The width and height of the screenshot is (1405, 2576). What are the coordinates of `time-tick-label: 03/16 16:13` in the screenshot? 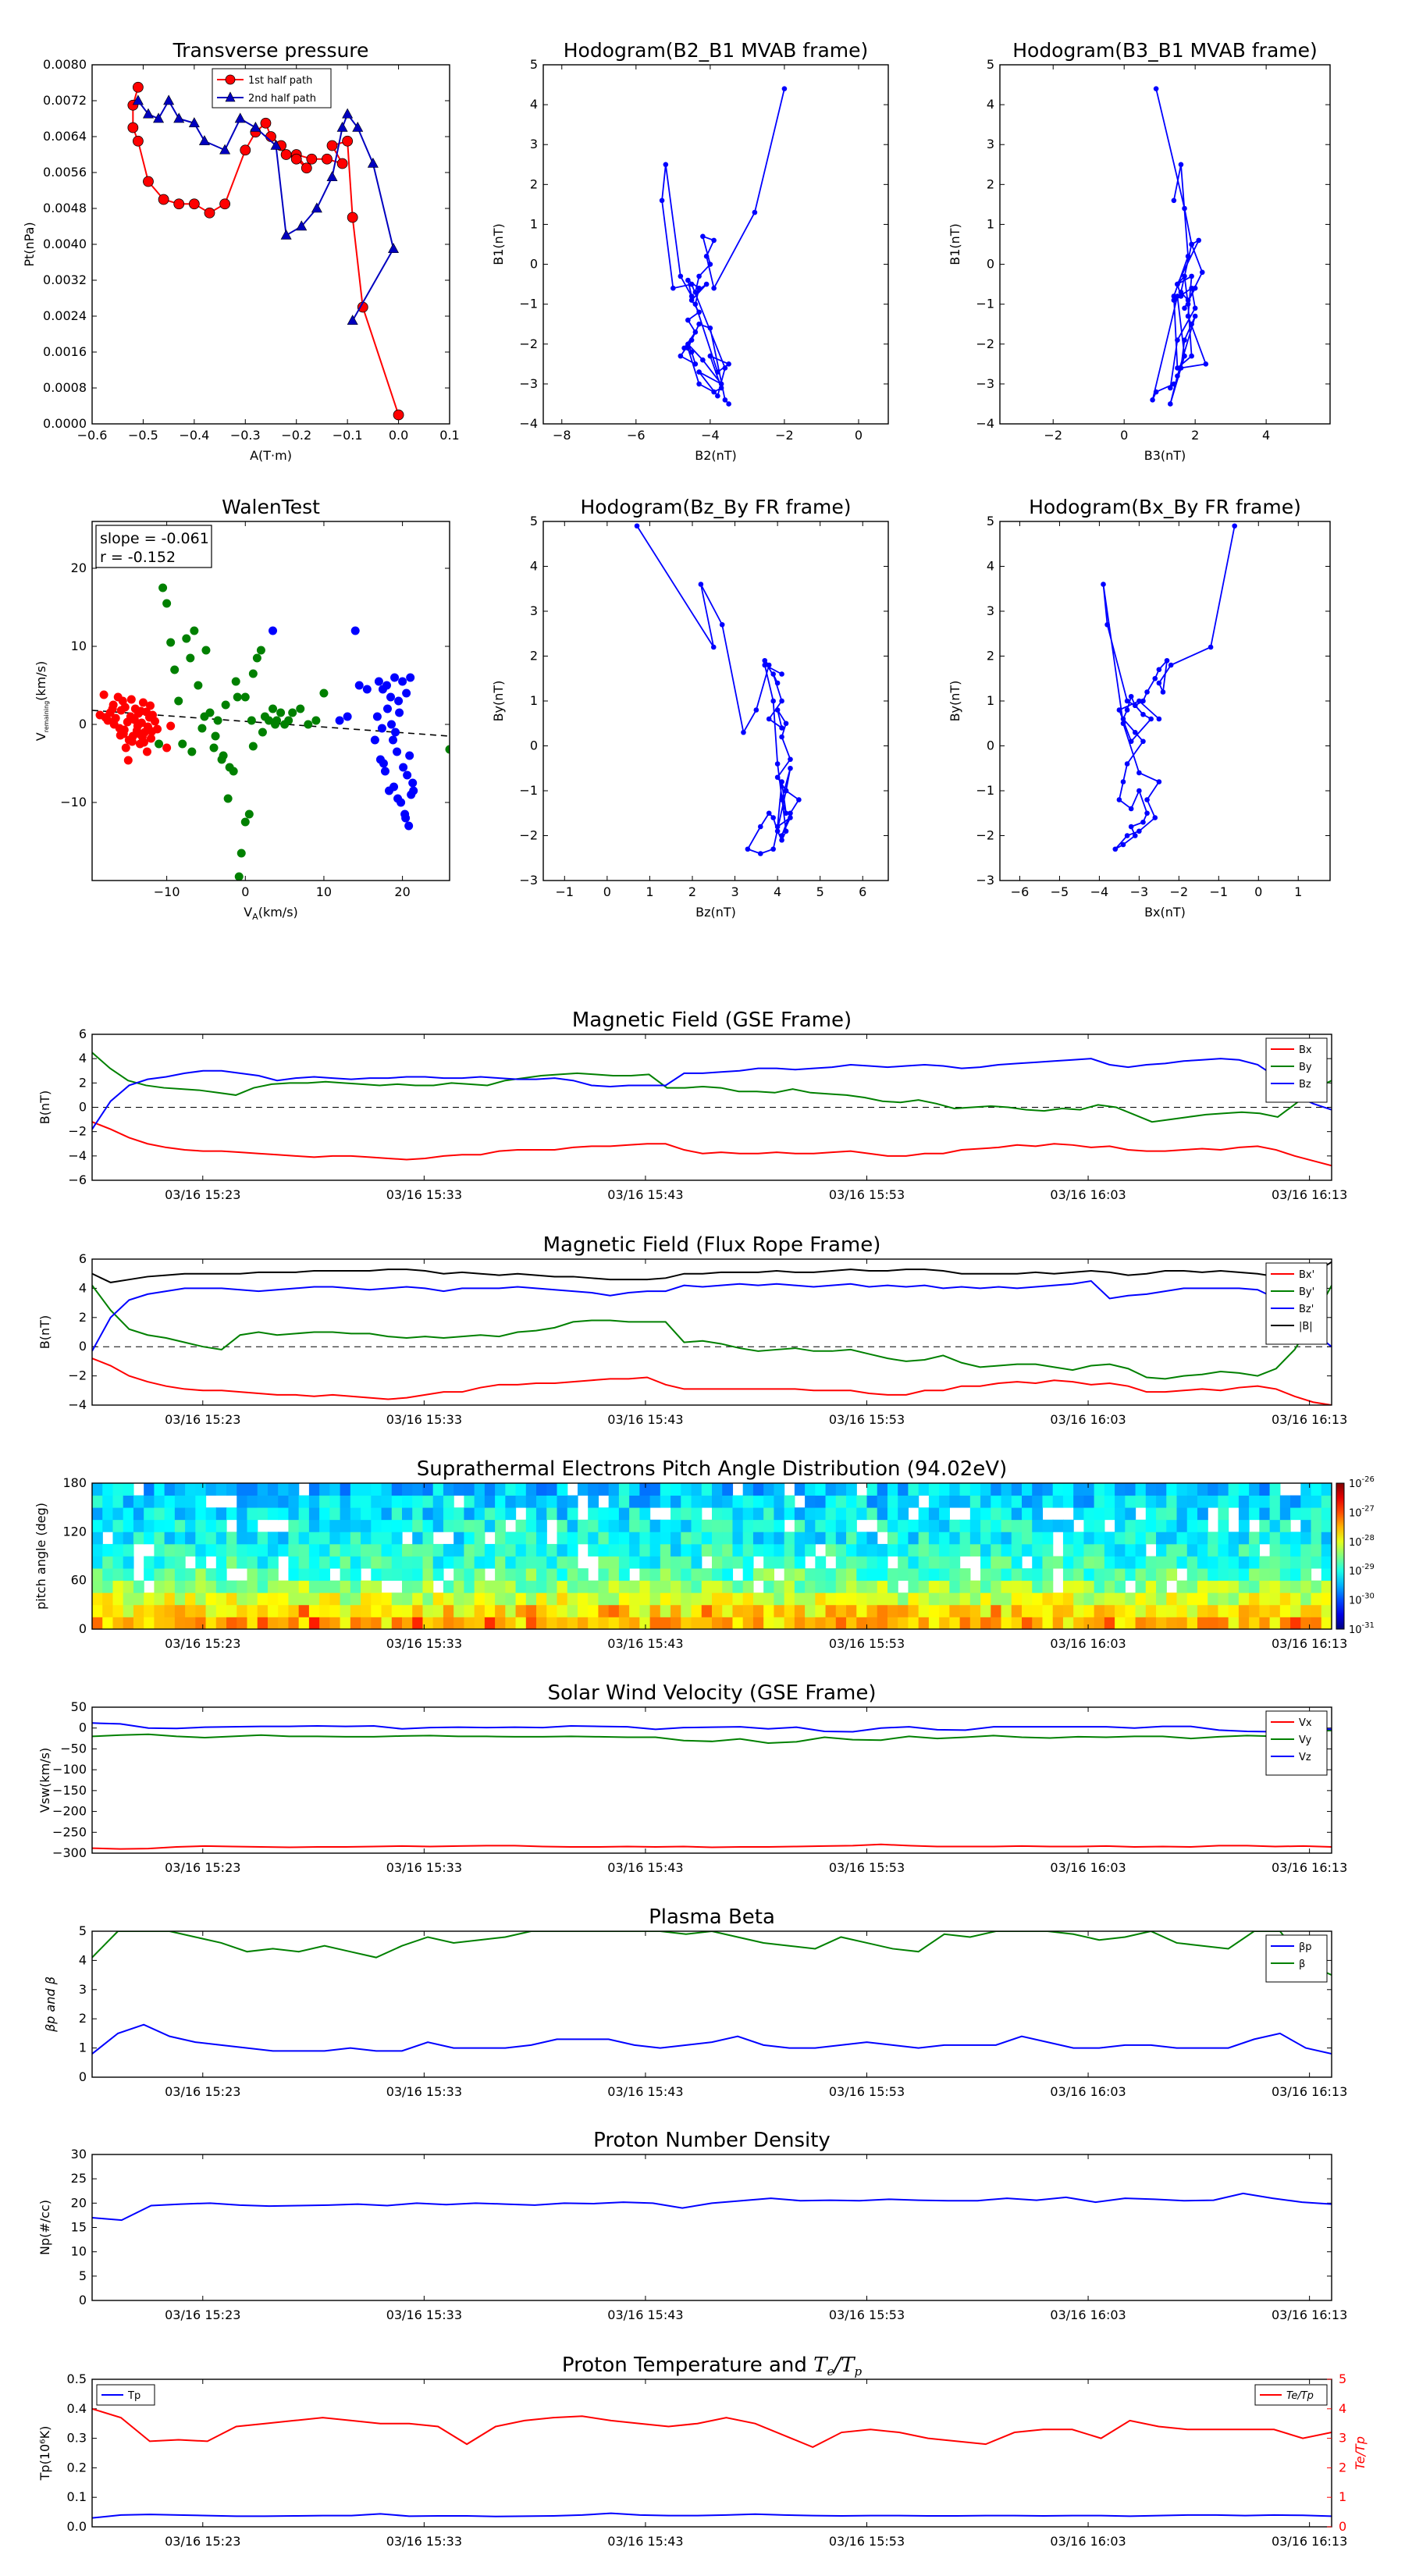 It's located at (1309, 2314).